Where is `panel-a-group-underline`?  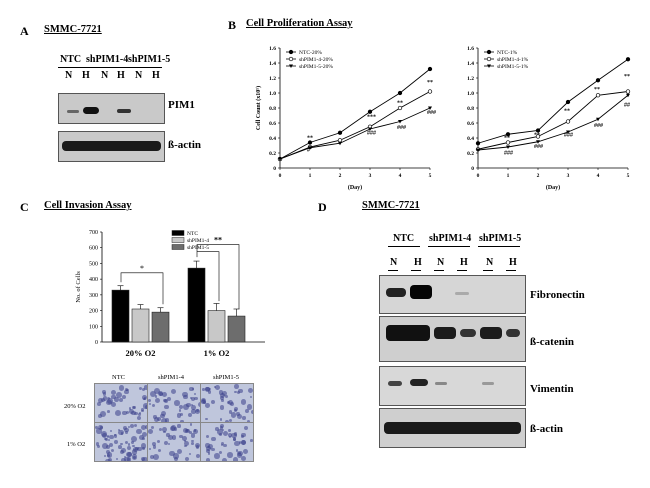
panel-a-group-underline is located at coordinates (110, 67).